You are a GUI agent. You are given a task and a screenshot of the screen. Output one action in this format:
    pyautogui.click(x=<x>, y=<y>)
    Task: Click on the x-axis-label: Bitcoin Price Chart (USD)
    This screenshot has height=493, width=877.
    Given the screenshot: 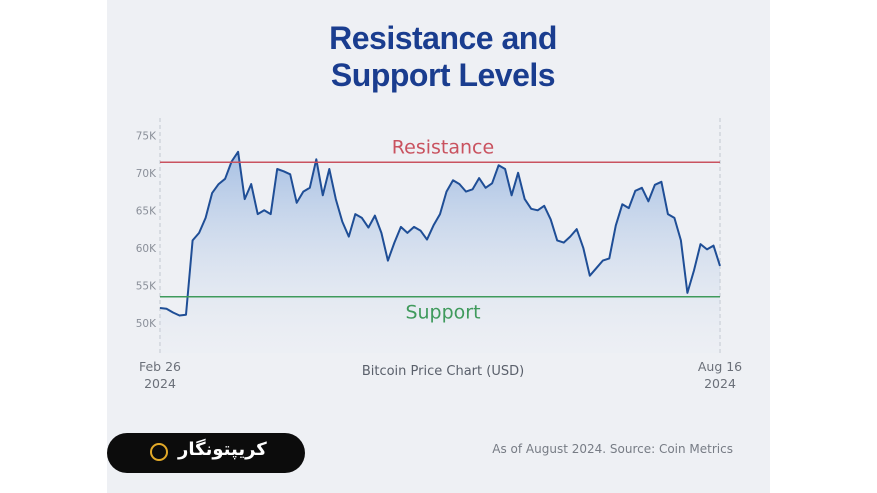 What is the action you would take?
    pyautogui.click(x=443, y=371)
    